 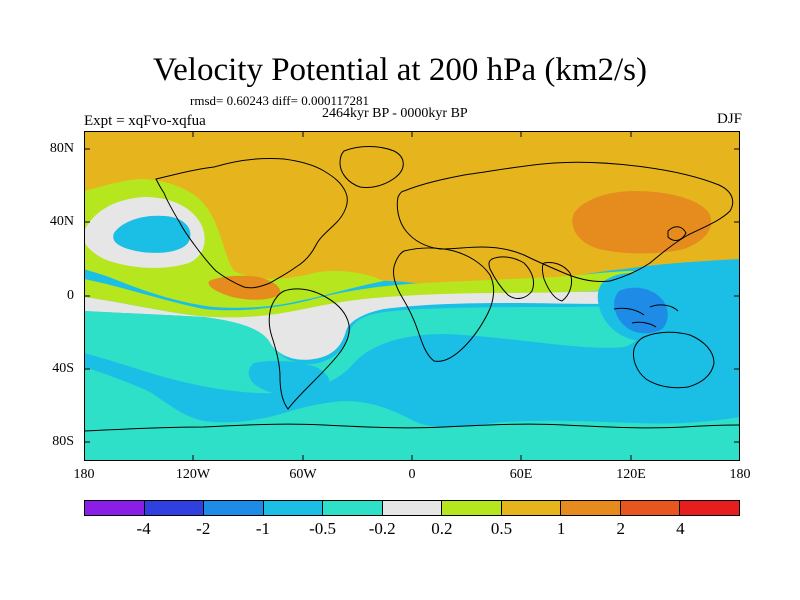 What do you see at coordinates (674, 360) in the screenshot?
I see `coast-australia` at bounding box center [674, 360].